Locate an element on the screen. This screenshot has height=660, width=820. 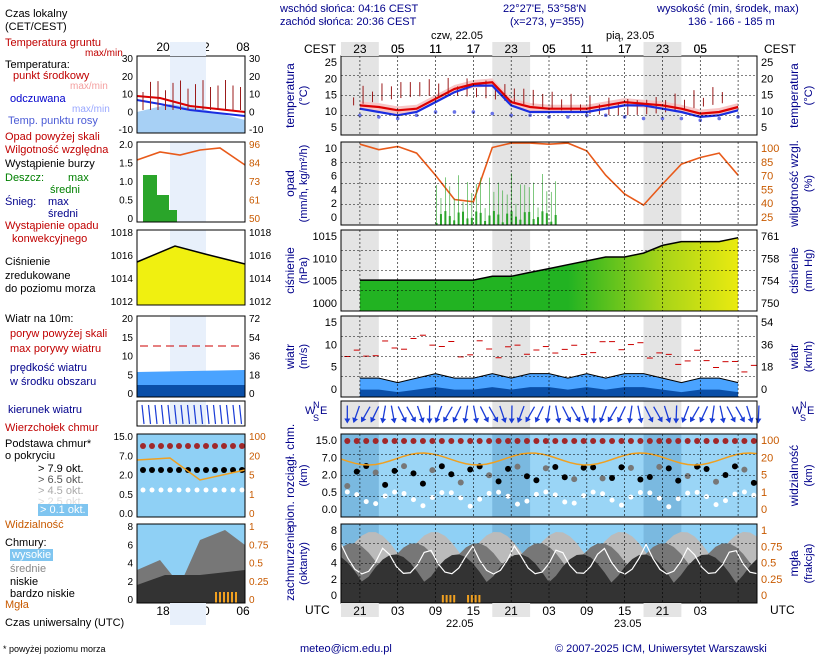
ytick-left: 2 is located at coordinates (334, 580).